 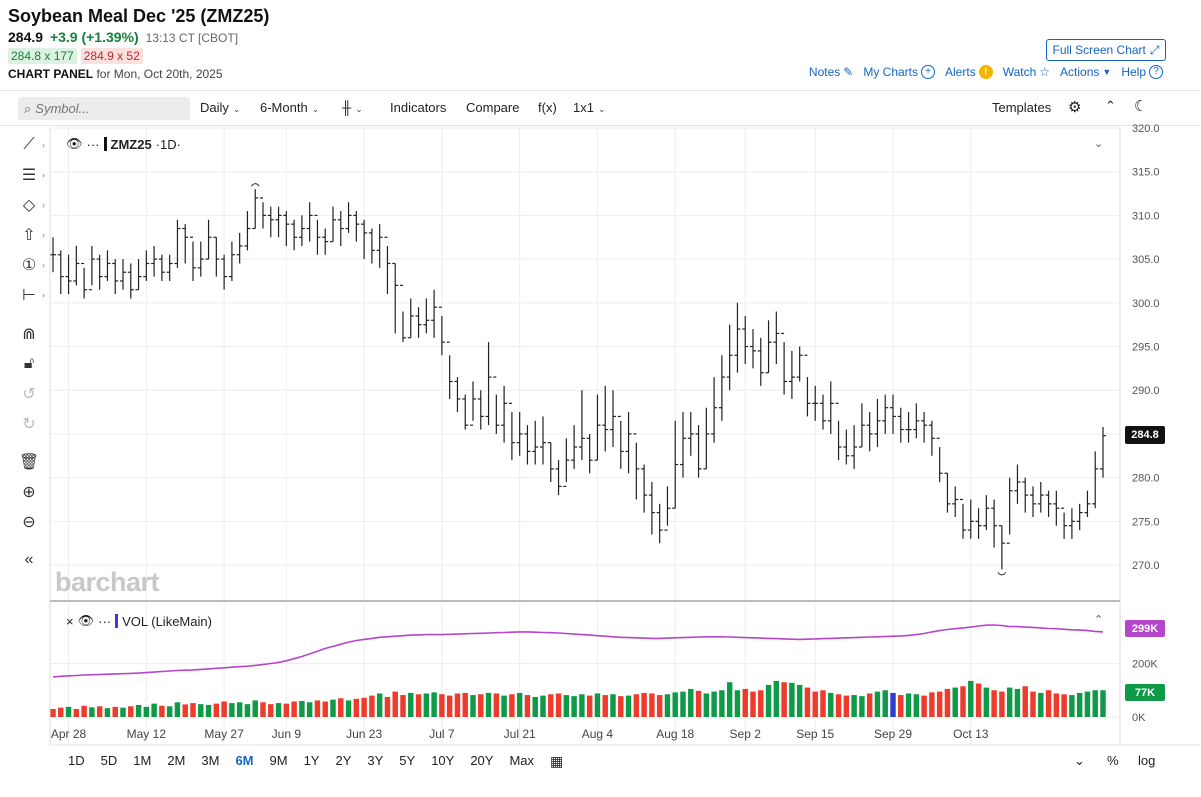 I want to click on annotation-tool: ① ›, so click(x=31, y=265).